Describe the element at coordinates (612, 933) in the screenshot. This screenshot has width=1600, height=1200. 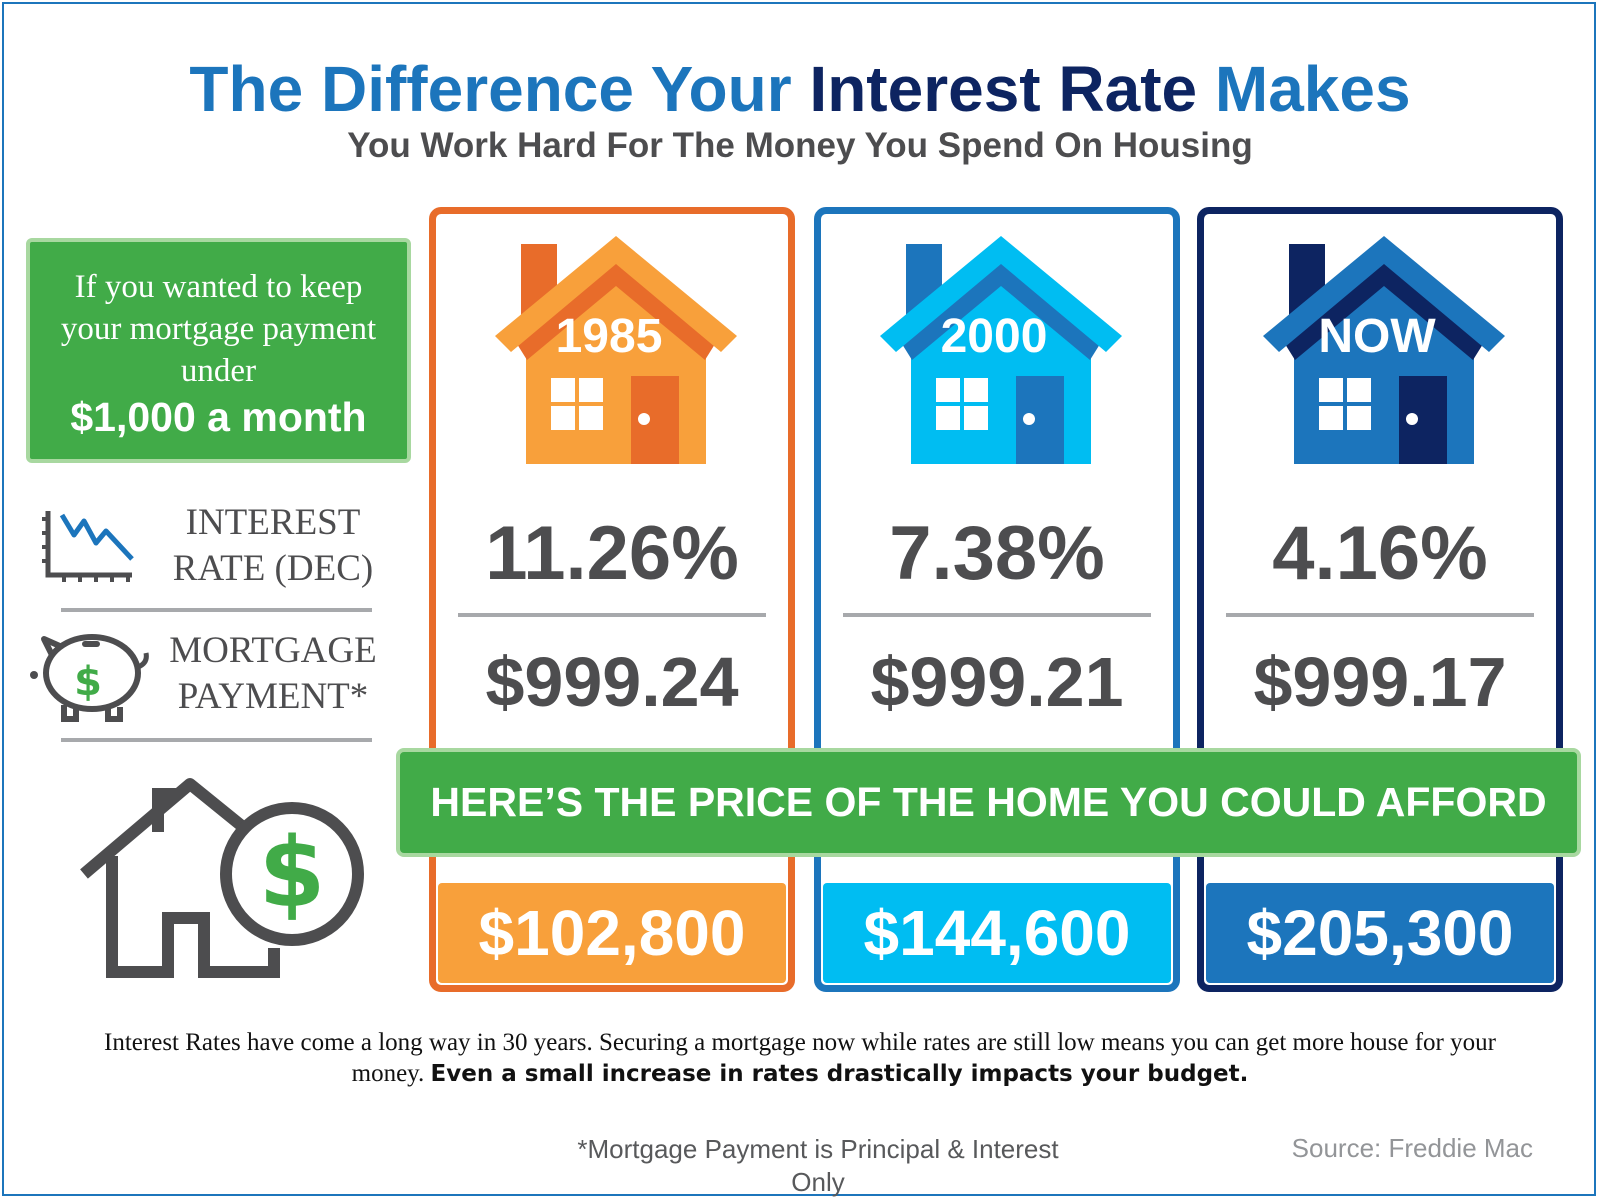
I see `price: $102,800` at that location.